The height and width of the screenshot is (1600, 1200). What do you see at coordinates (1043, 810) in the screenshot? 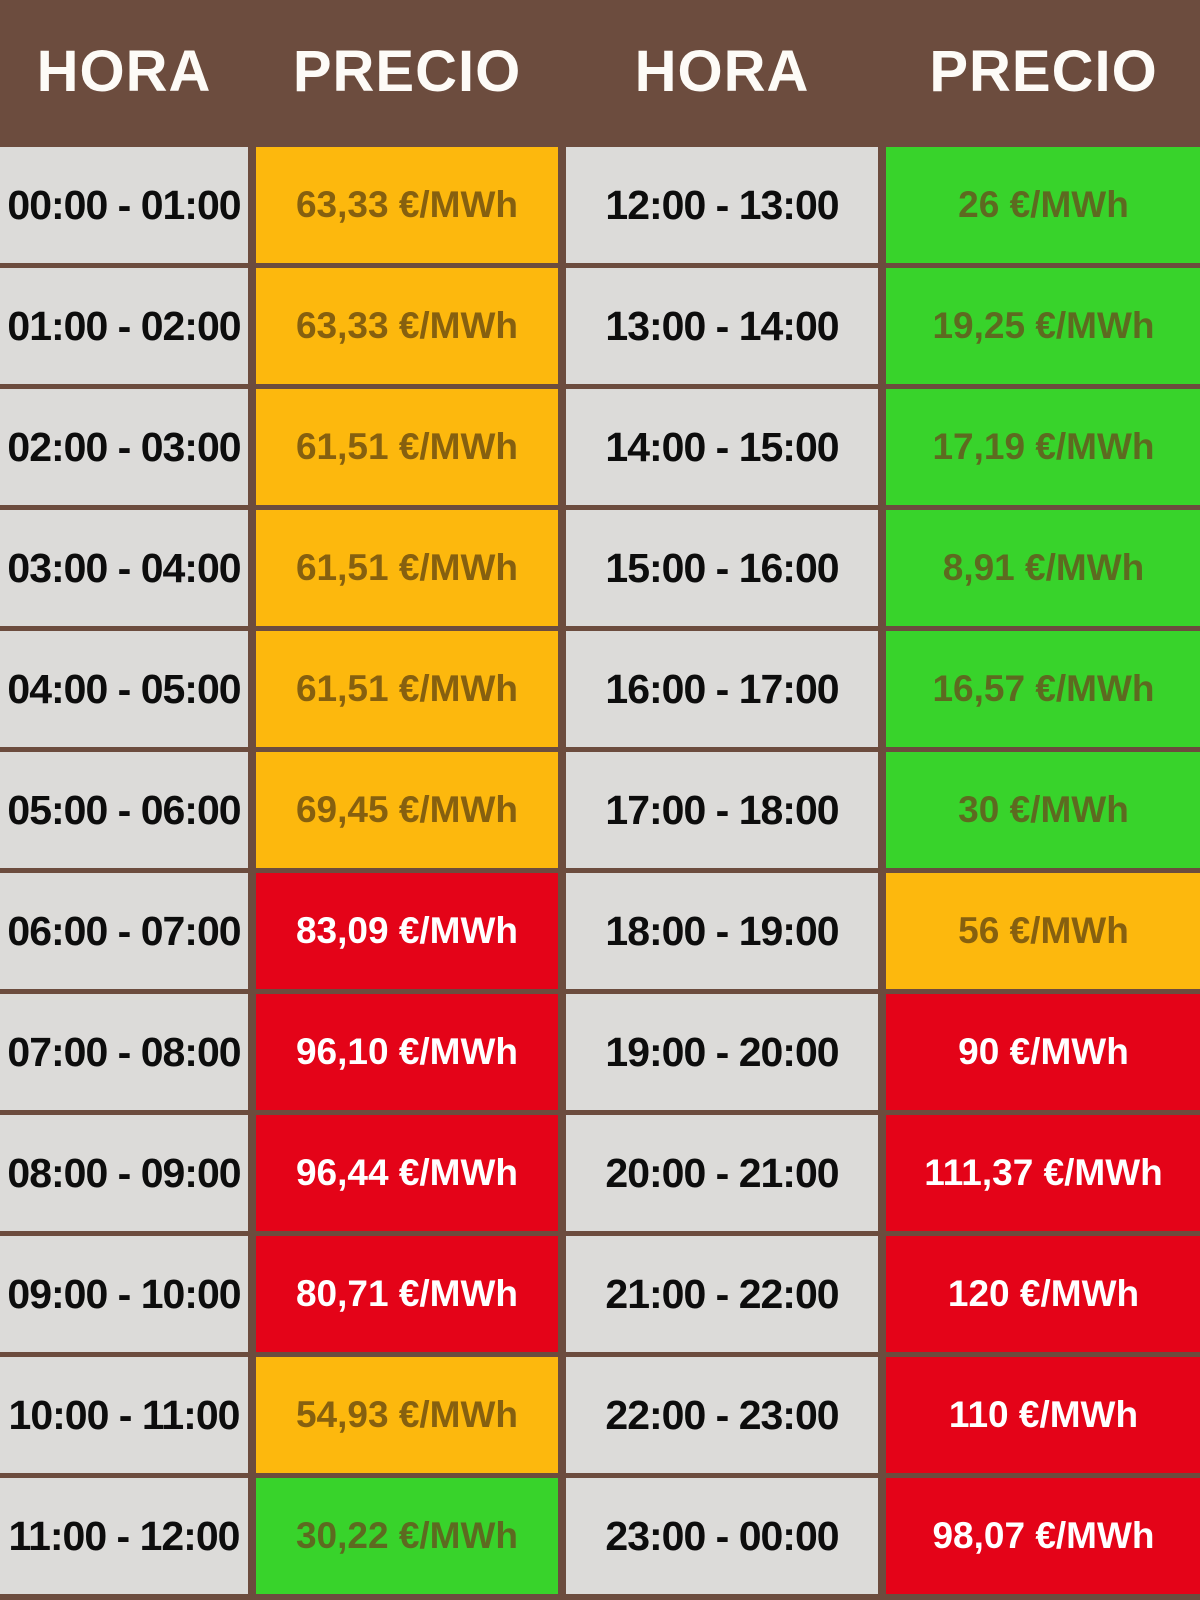
I see `precio-cell: 30 €/MWh` at bounding box center [1043, 810].